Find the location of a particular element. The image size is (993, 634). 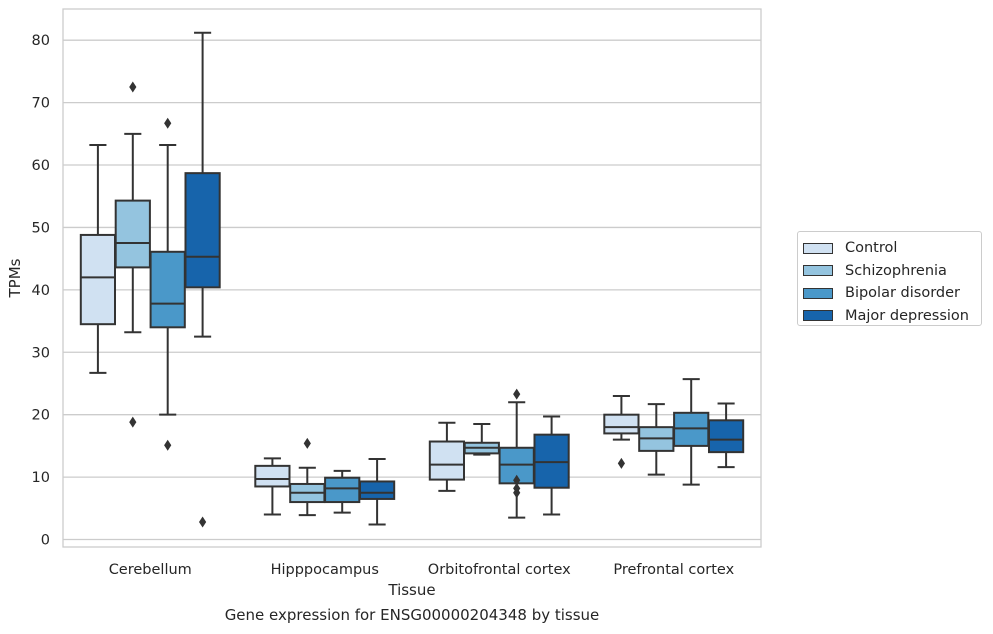

y-tick-label: 0 is located at coordinates (45, 541).